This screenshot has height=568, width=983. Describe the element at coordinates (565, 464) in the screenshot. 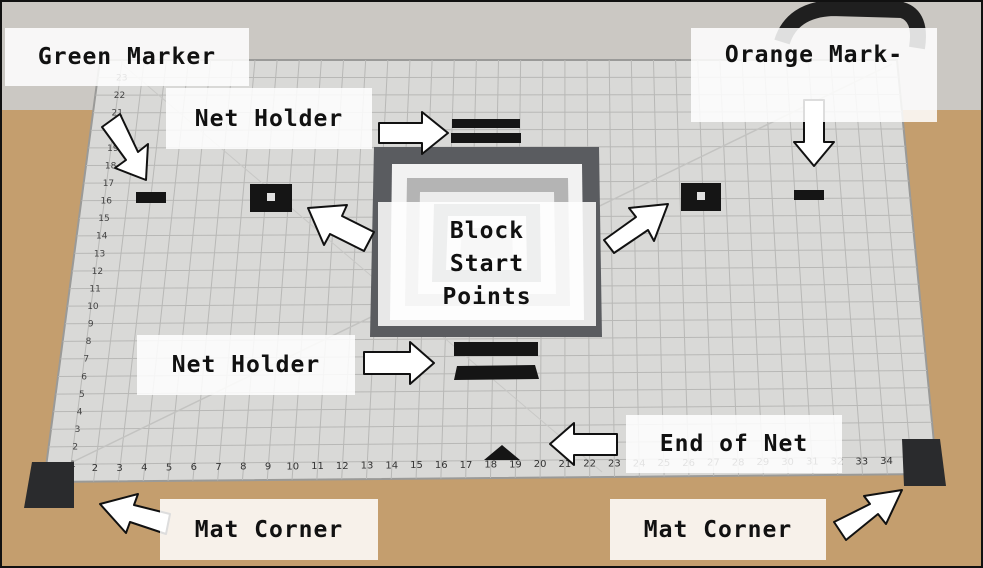

I see `mat-bottom-number: 21` at that location.